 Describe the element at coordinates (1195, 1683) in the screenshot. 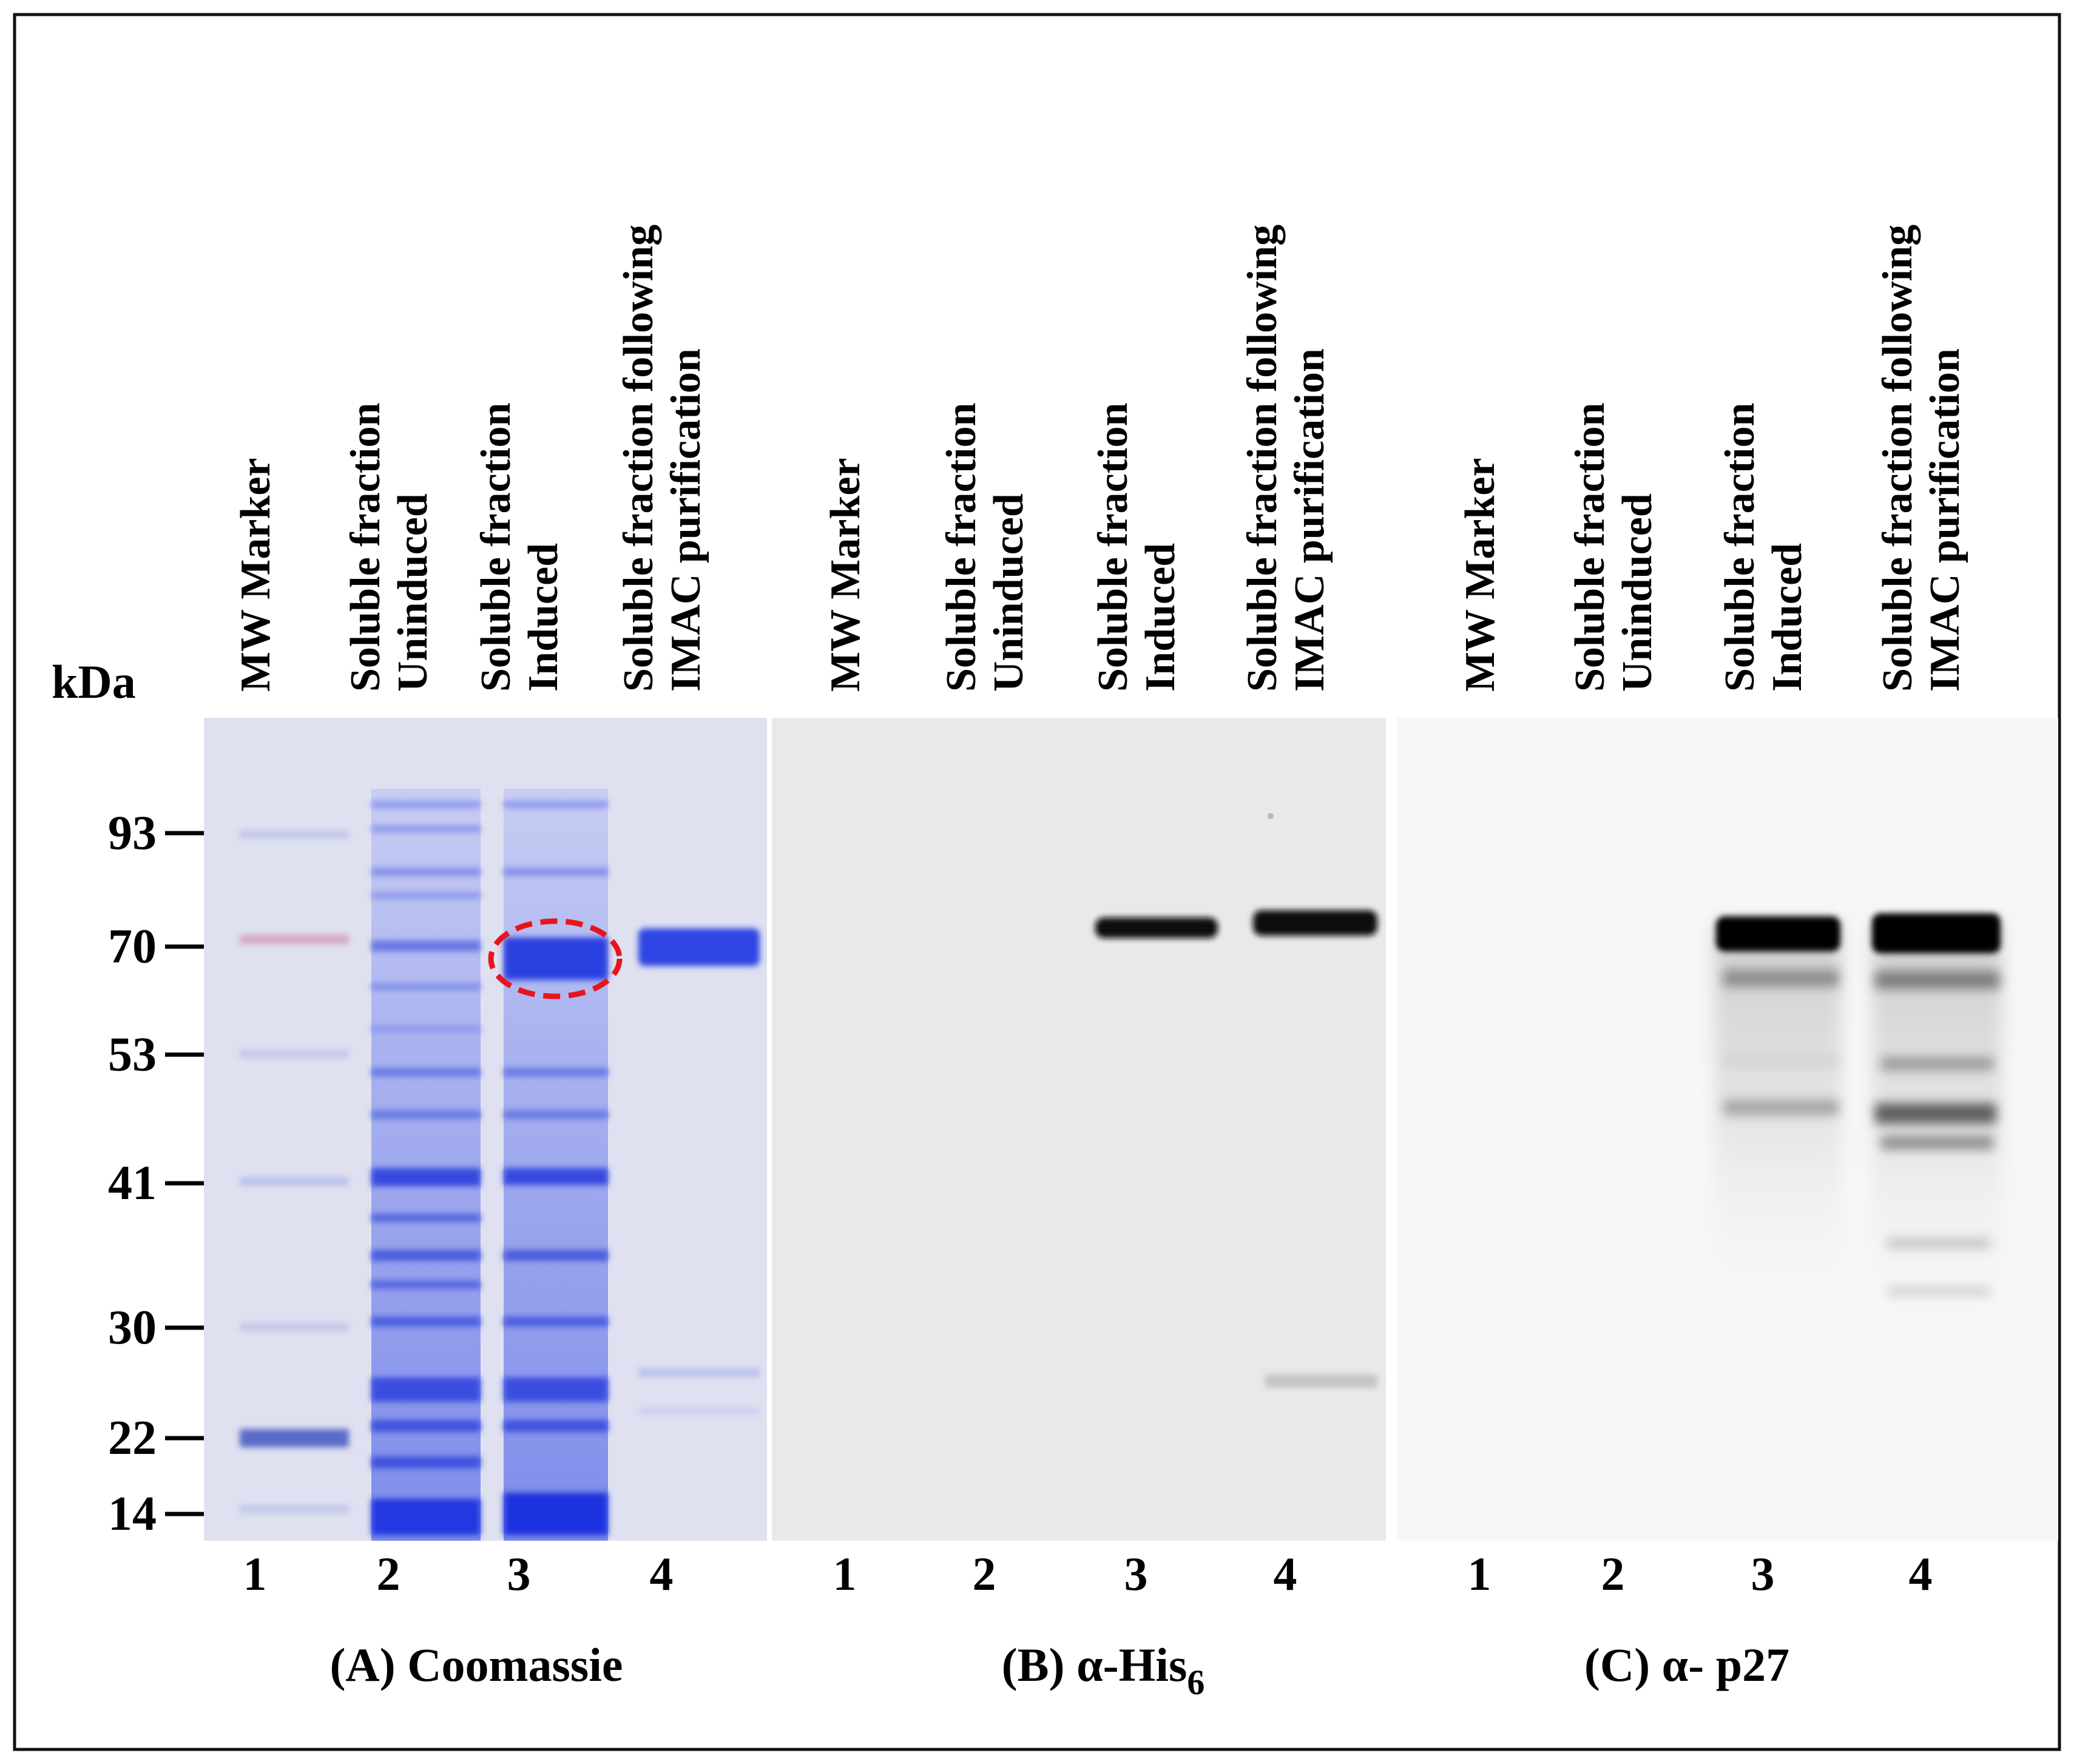

I see `caption-his6-sub: 6` at that location.